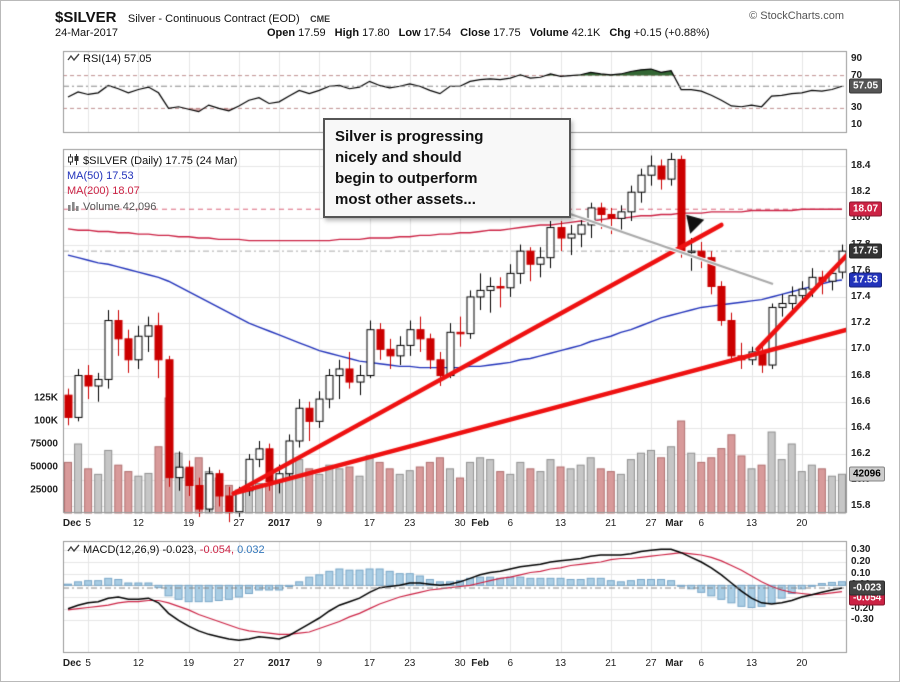 The height and width of the screenshot is (682, 900). I want to click on ma200-value-tag: 18.07, so click(866, 209).